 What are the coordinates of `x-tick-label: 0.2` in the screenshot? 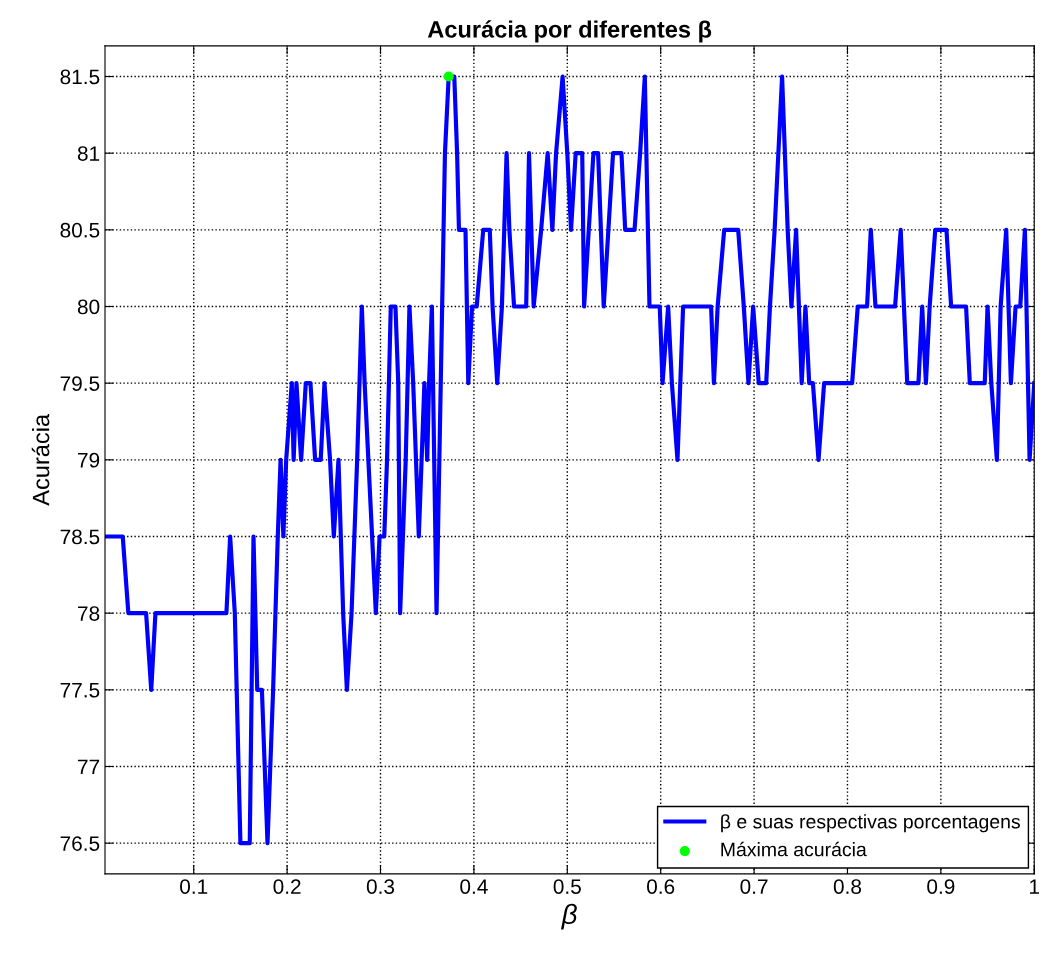 It's located at (287, 886).